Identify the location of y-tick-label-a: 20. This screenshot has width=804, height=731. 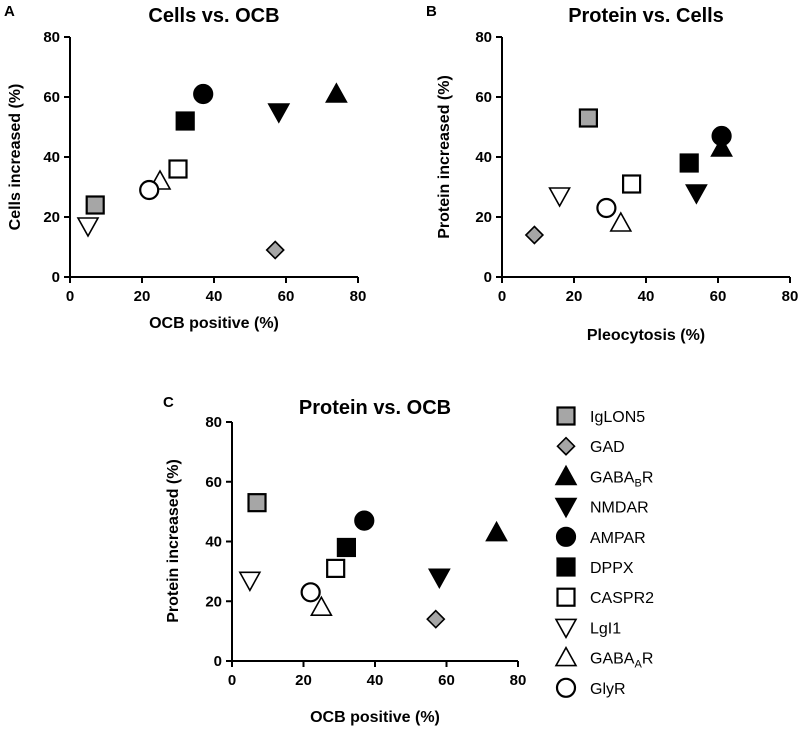
(51, 217).